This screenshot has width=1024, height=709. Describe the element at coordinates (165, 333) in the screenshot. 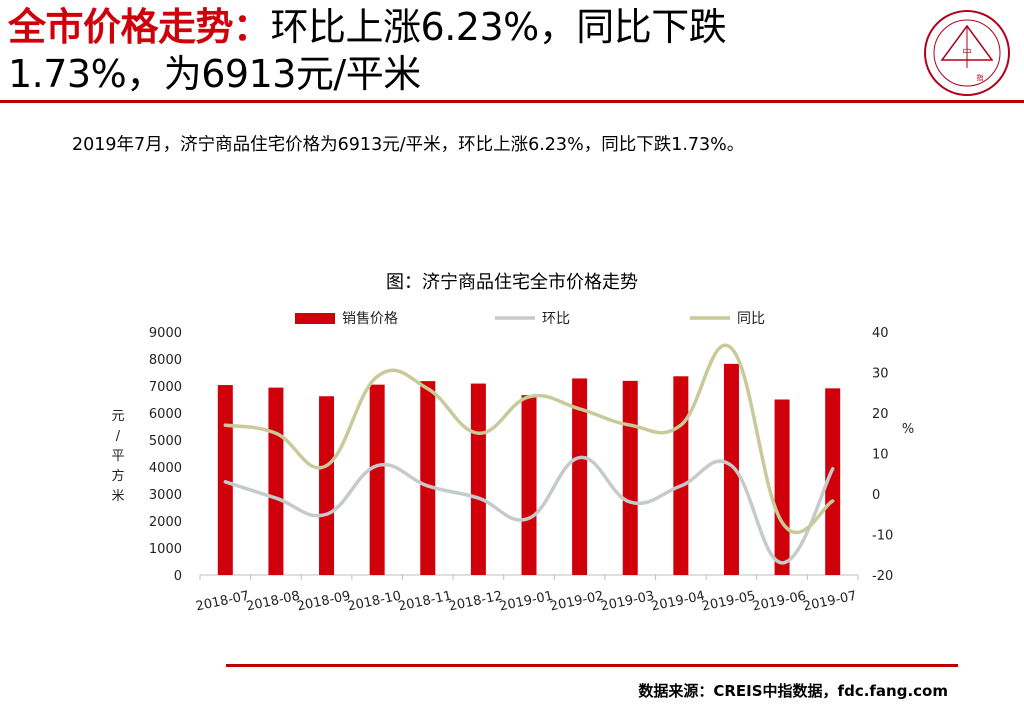

I see `y-tick-label: 9000` at that location.